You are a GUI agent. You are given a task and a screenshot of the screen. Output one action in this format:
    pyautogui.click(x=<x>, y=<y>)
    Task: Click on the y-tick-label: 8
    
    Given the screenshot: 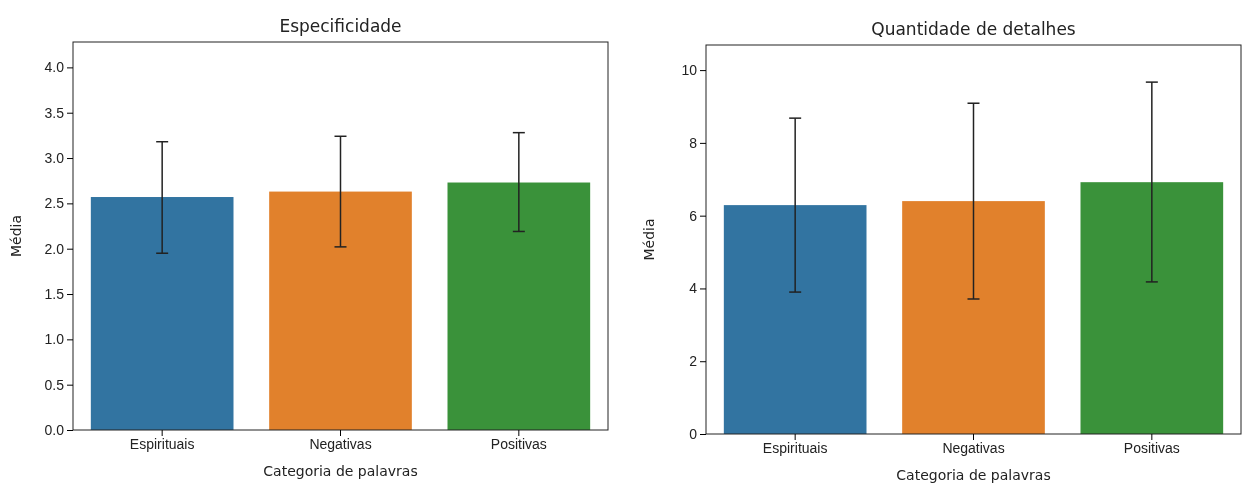 What is the action you would take?
    pyautogui.click(x=693, y=142)
    